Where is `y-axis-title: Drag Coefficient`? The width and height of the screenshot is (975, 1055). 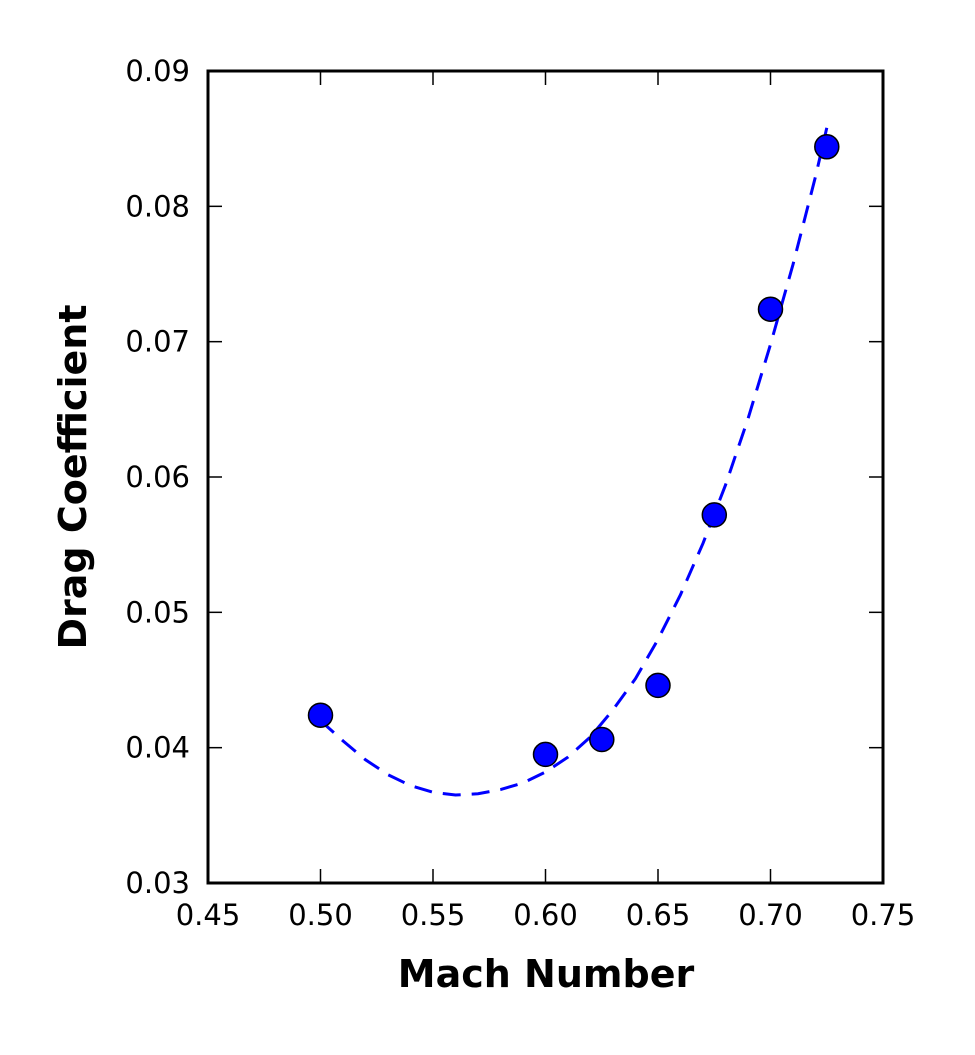 y-axis-title: Drag Coefficient is located at coordinates (73, 476).